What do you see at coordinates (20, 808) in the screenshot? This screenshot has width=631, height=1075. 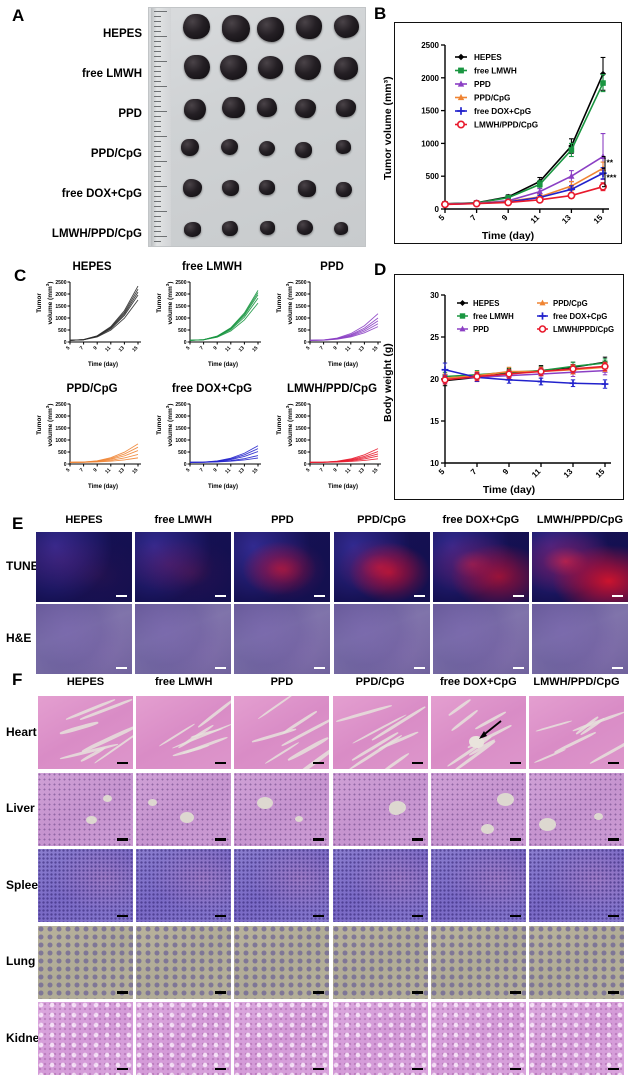 I see `panel-f-row-label: Liver` at bounding box center [20, 808].